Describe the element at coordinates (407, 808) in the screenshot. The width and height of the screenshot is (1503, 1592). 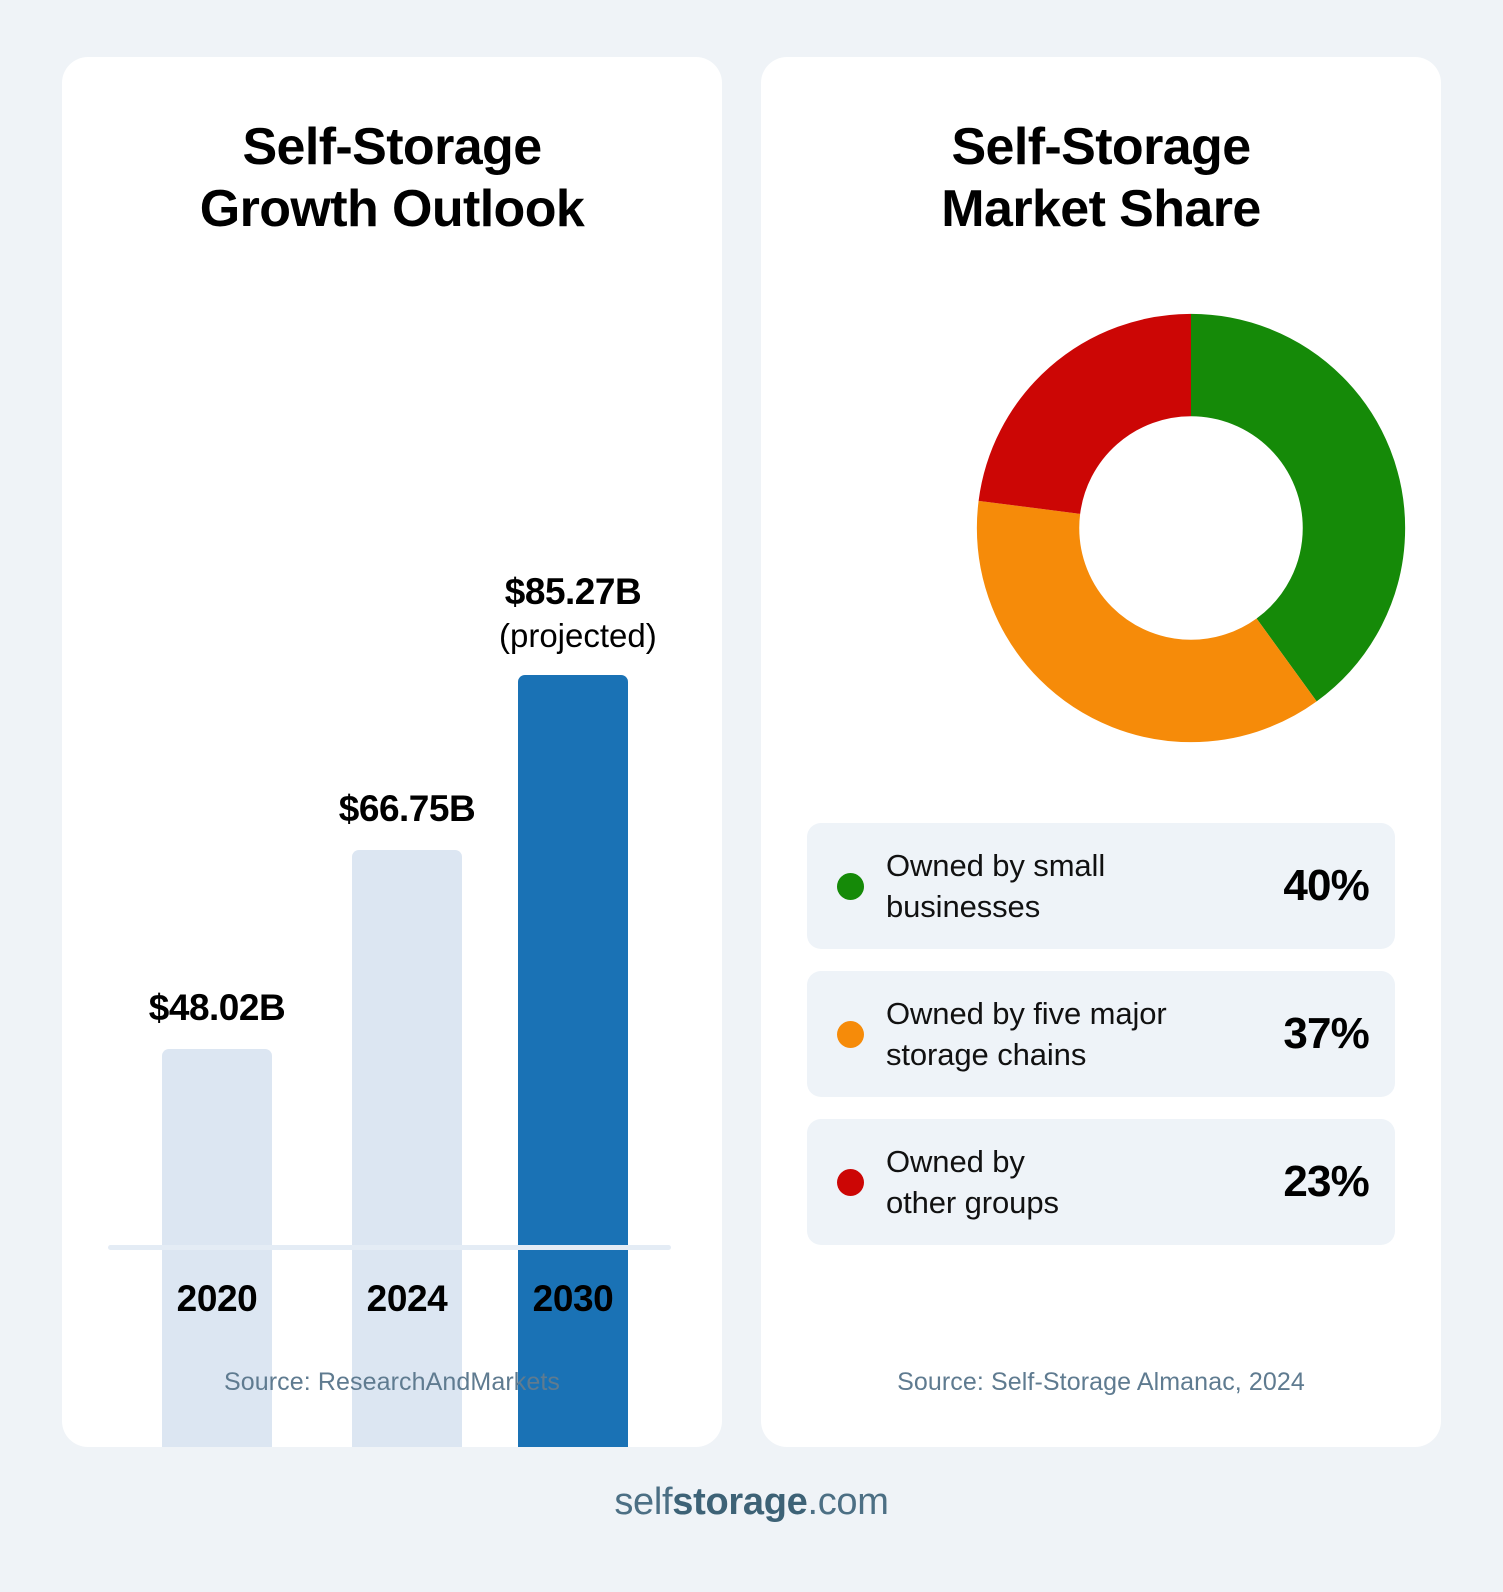
I see `bar-value-2024: $66.75B` at that location.